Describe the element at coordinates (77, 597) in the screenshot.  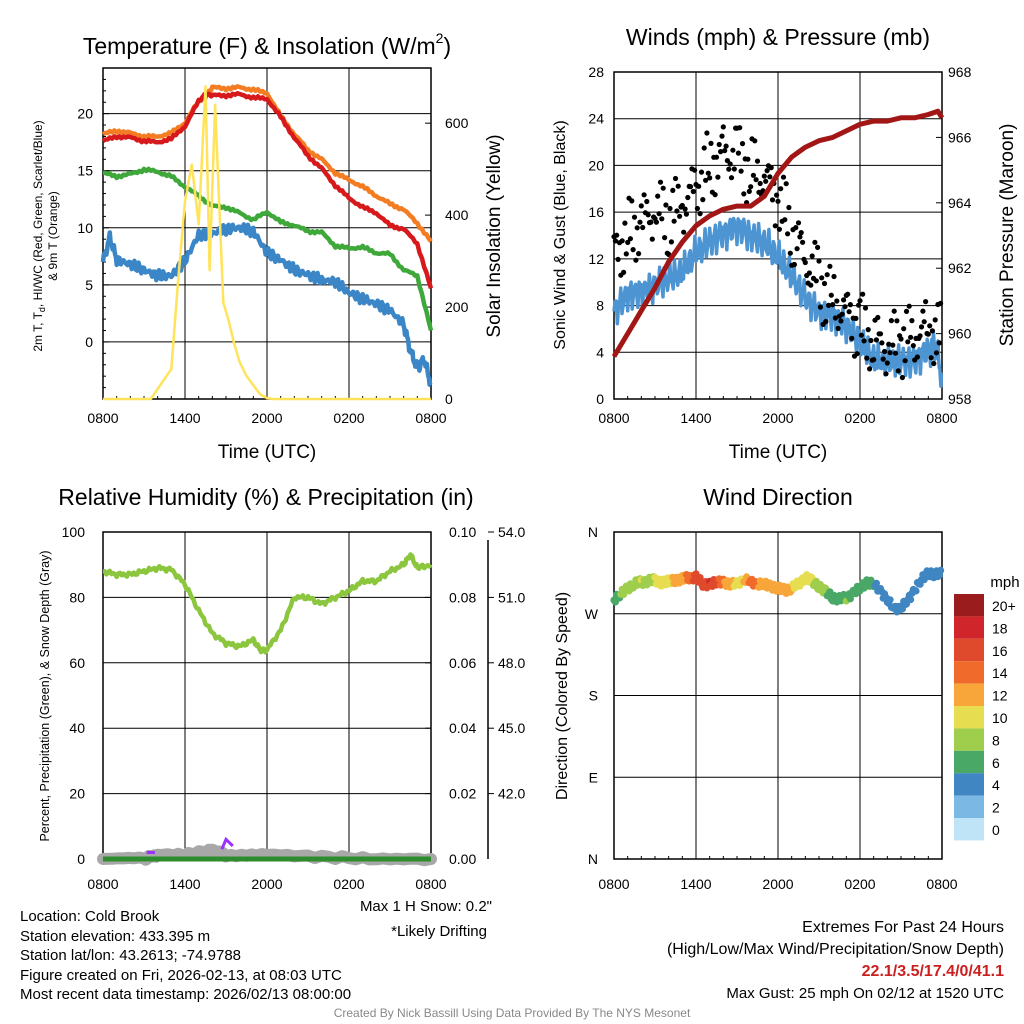
I see `y-tick-label: 80` at that location.